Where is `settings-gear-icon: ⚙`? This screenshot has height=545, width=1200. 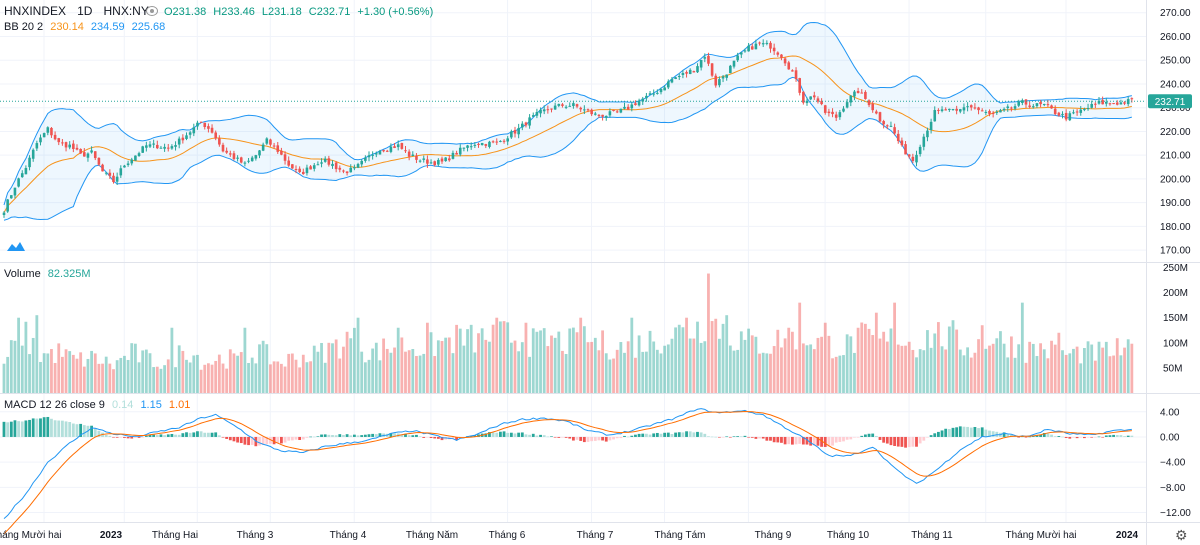
settings-gear-icon: ⚙ is located at coordinates (1181, 535).